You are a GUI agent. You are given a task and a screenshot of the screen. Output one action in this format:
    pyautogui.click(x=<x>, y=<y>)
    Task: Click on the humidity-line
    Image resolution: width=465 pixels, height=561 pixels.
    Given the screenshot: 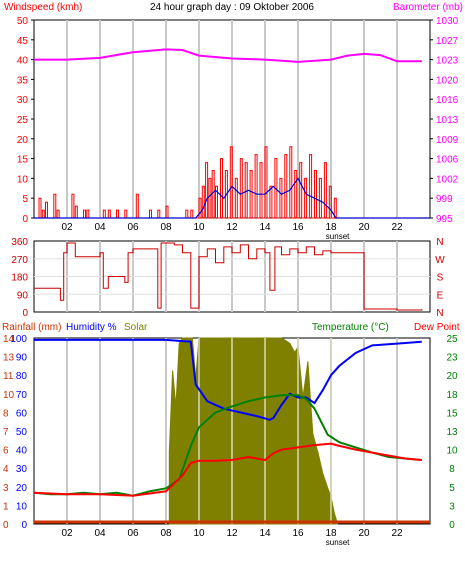 What is the action you would take?
    pyautogui.click(x=228, y=379)
    